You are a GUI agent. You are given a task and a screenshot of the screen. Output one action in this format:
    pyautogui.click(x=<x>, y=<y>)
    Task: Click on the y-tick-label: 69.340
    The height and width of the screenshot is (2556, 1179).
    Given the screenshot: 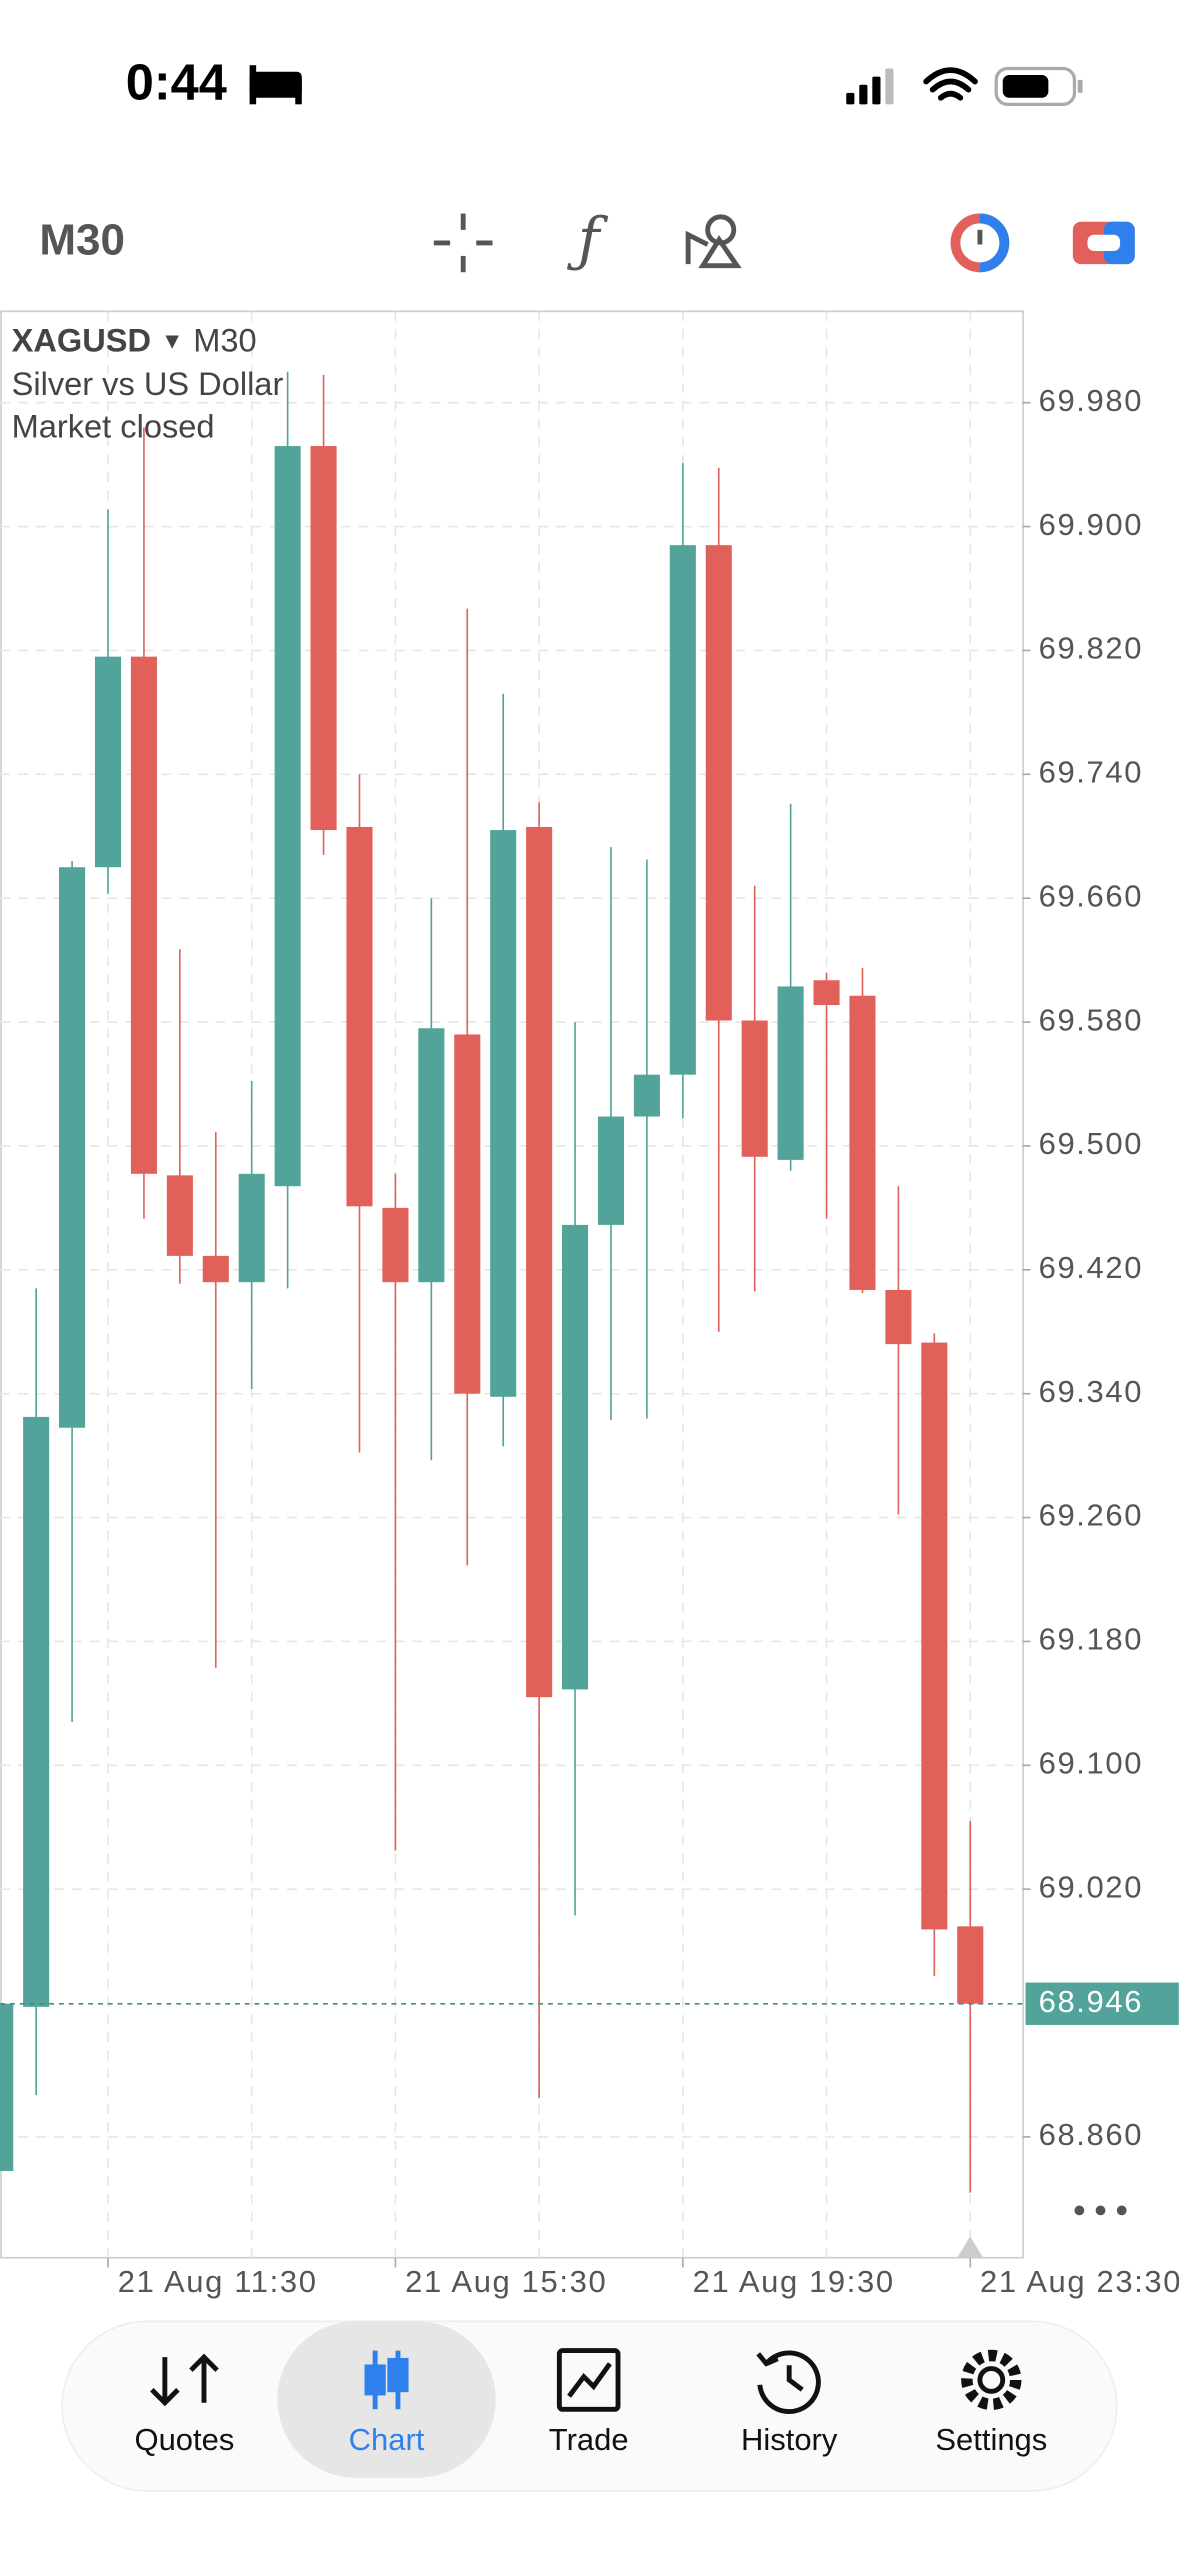 What is the action you would take?
    pyautogui.click(x=1091, y=1391)
    